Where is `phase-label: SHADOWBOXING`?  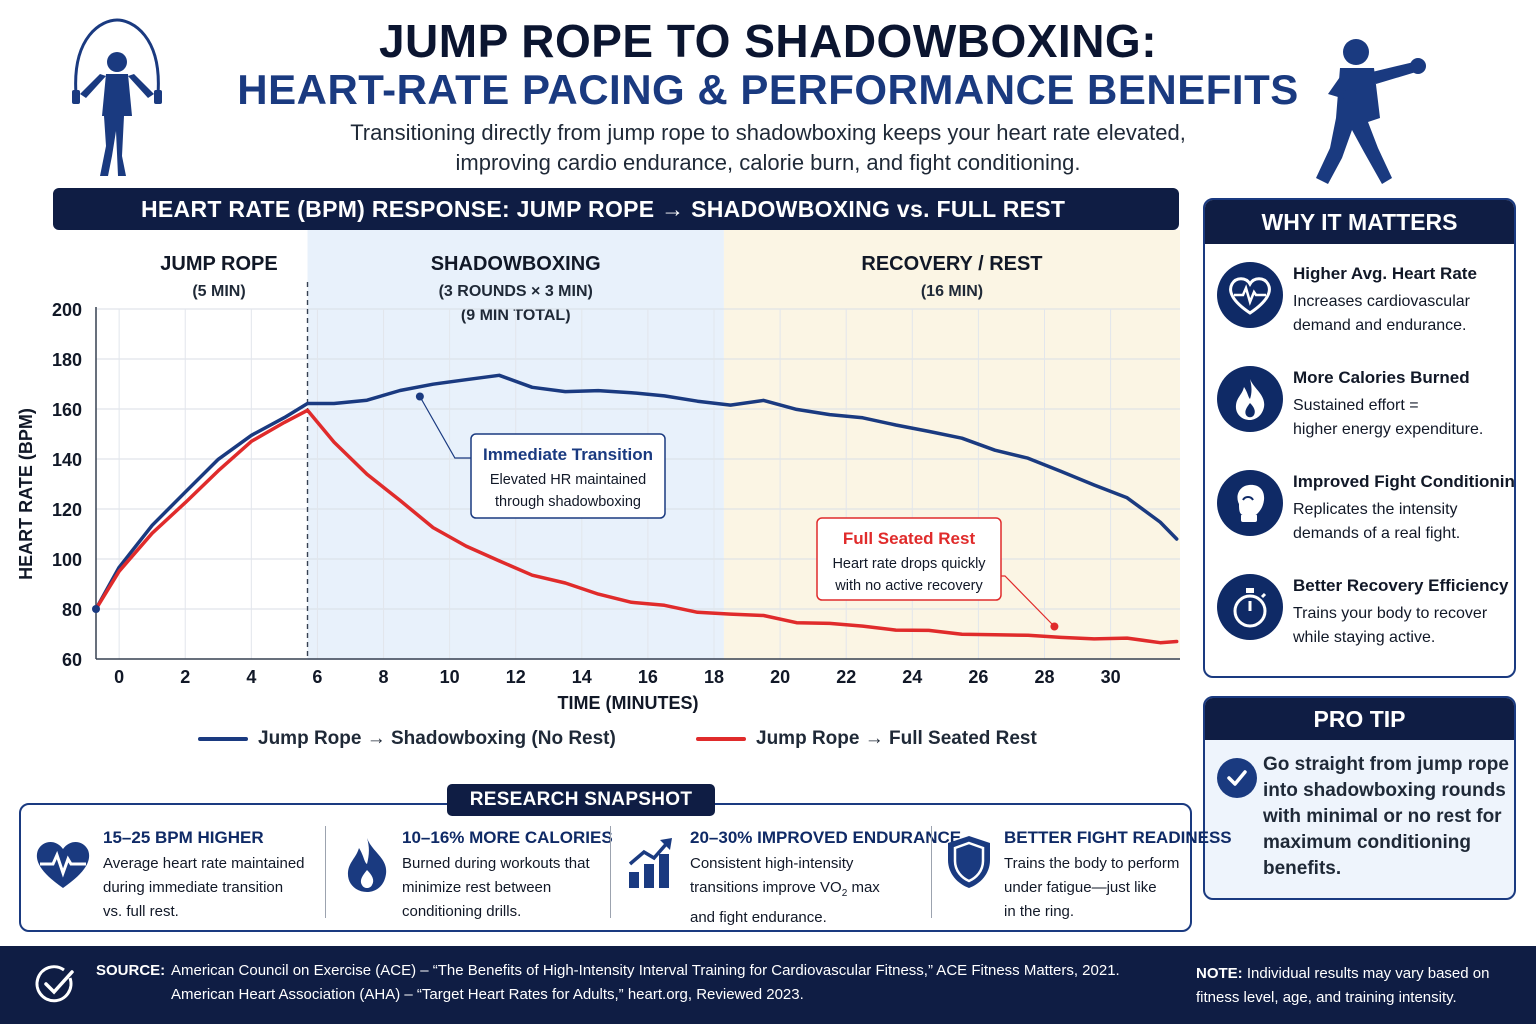 phase-label: SHADOWBOXING is located at coordinates (516, 264).